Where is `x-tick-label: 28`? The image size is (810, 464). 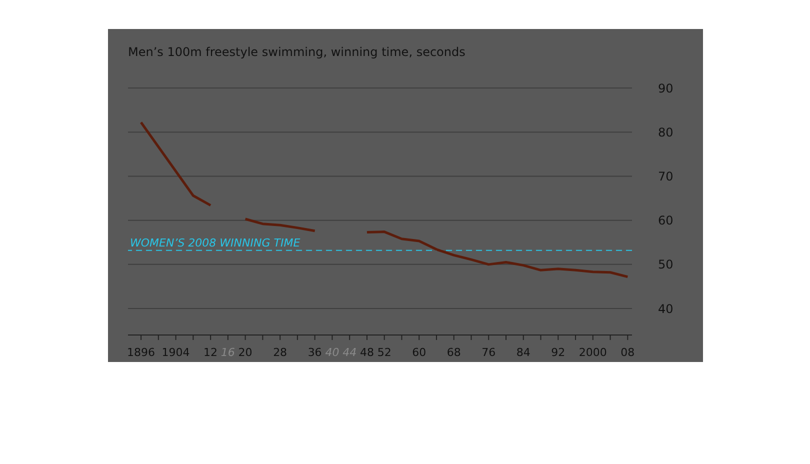 x-tick-label: 28 is located at coordinates (280, 352).